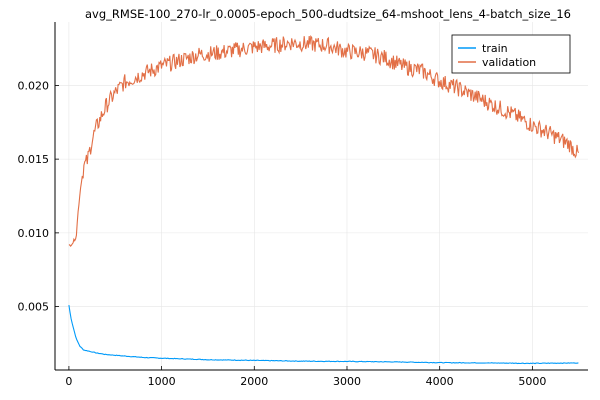  I want to click on x-tick-label: 5000, so click(532, 381).